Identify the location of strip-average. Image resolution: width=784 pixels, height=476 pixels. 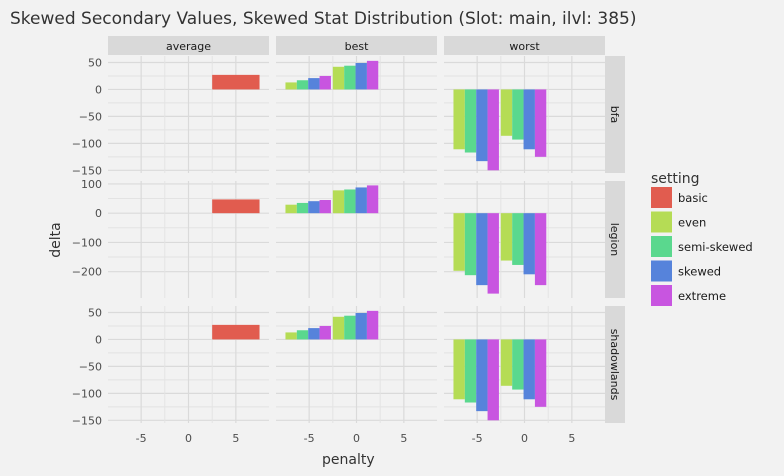
(188, 45).